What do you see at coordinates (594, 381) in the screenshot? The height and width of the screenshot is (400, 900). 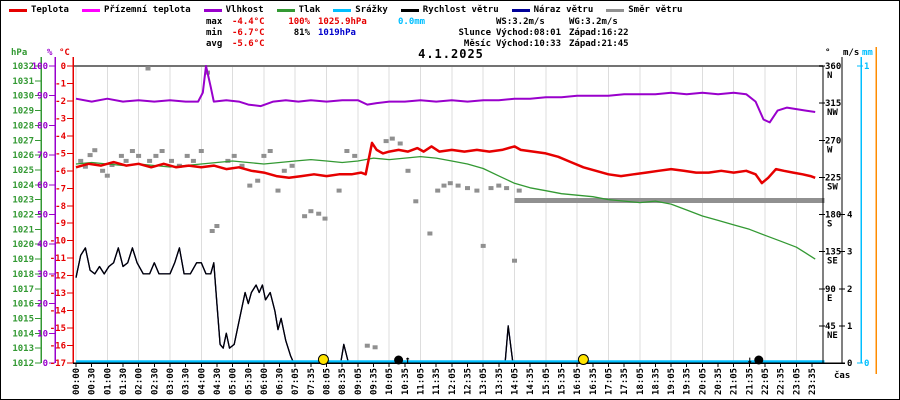 I see `x-tick-label: 16:35` at bounding box center [594, 381].